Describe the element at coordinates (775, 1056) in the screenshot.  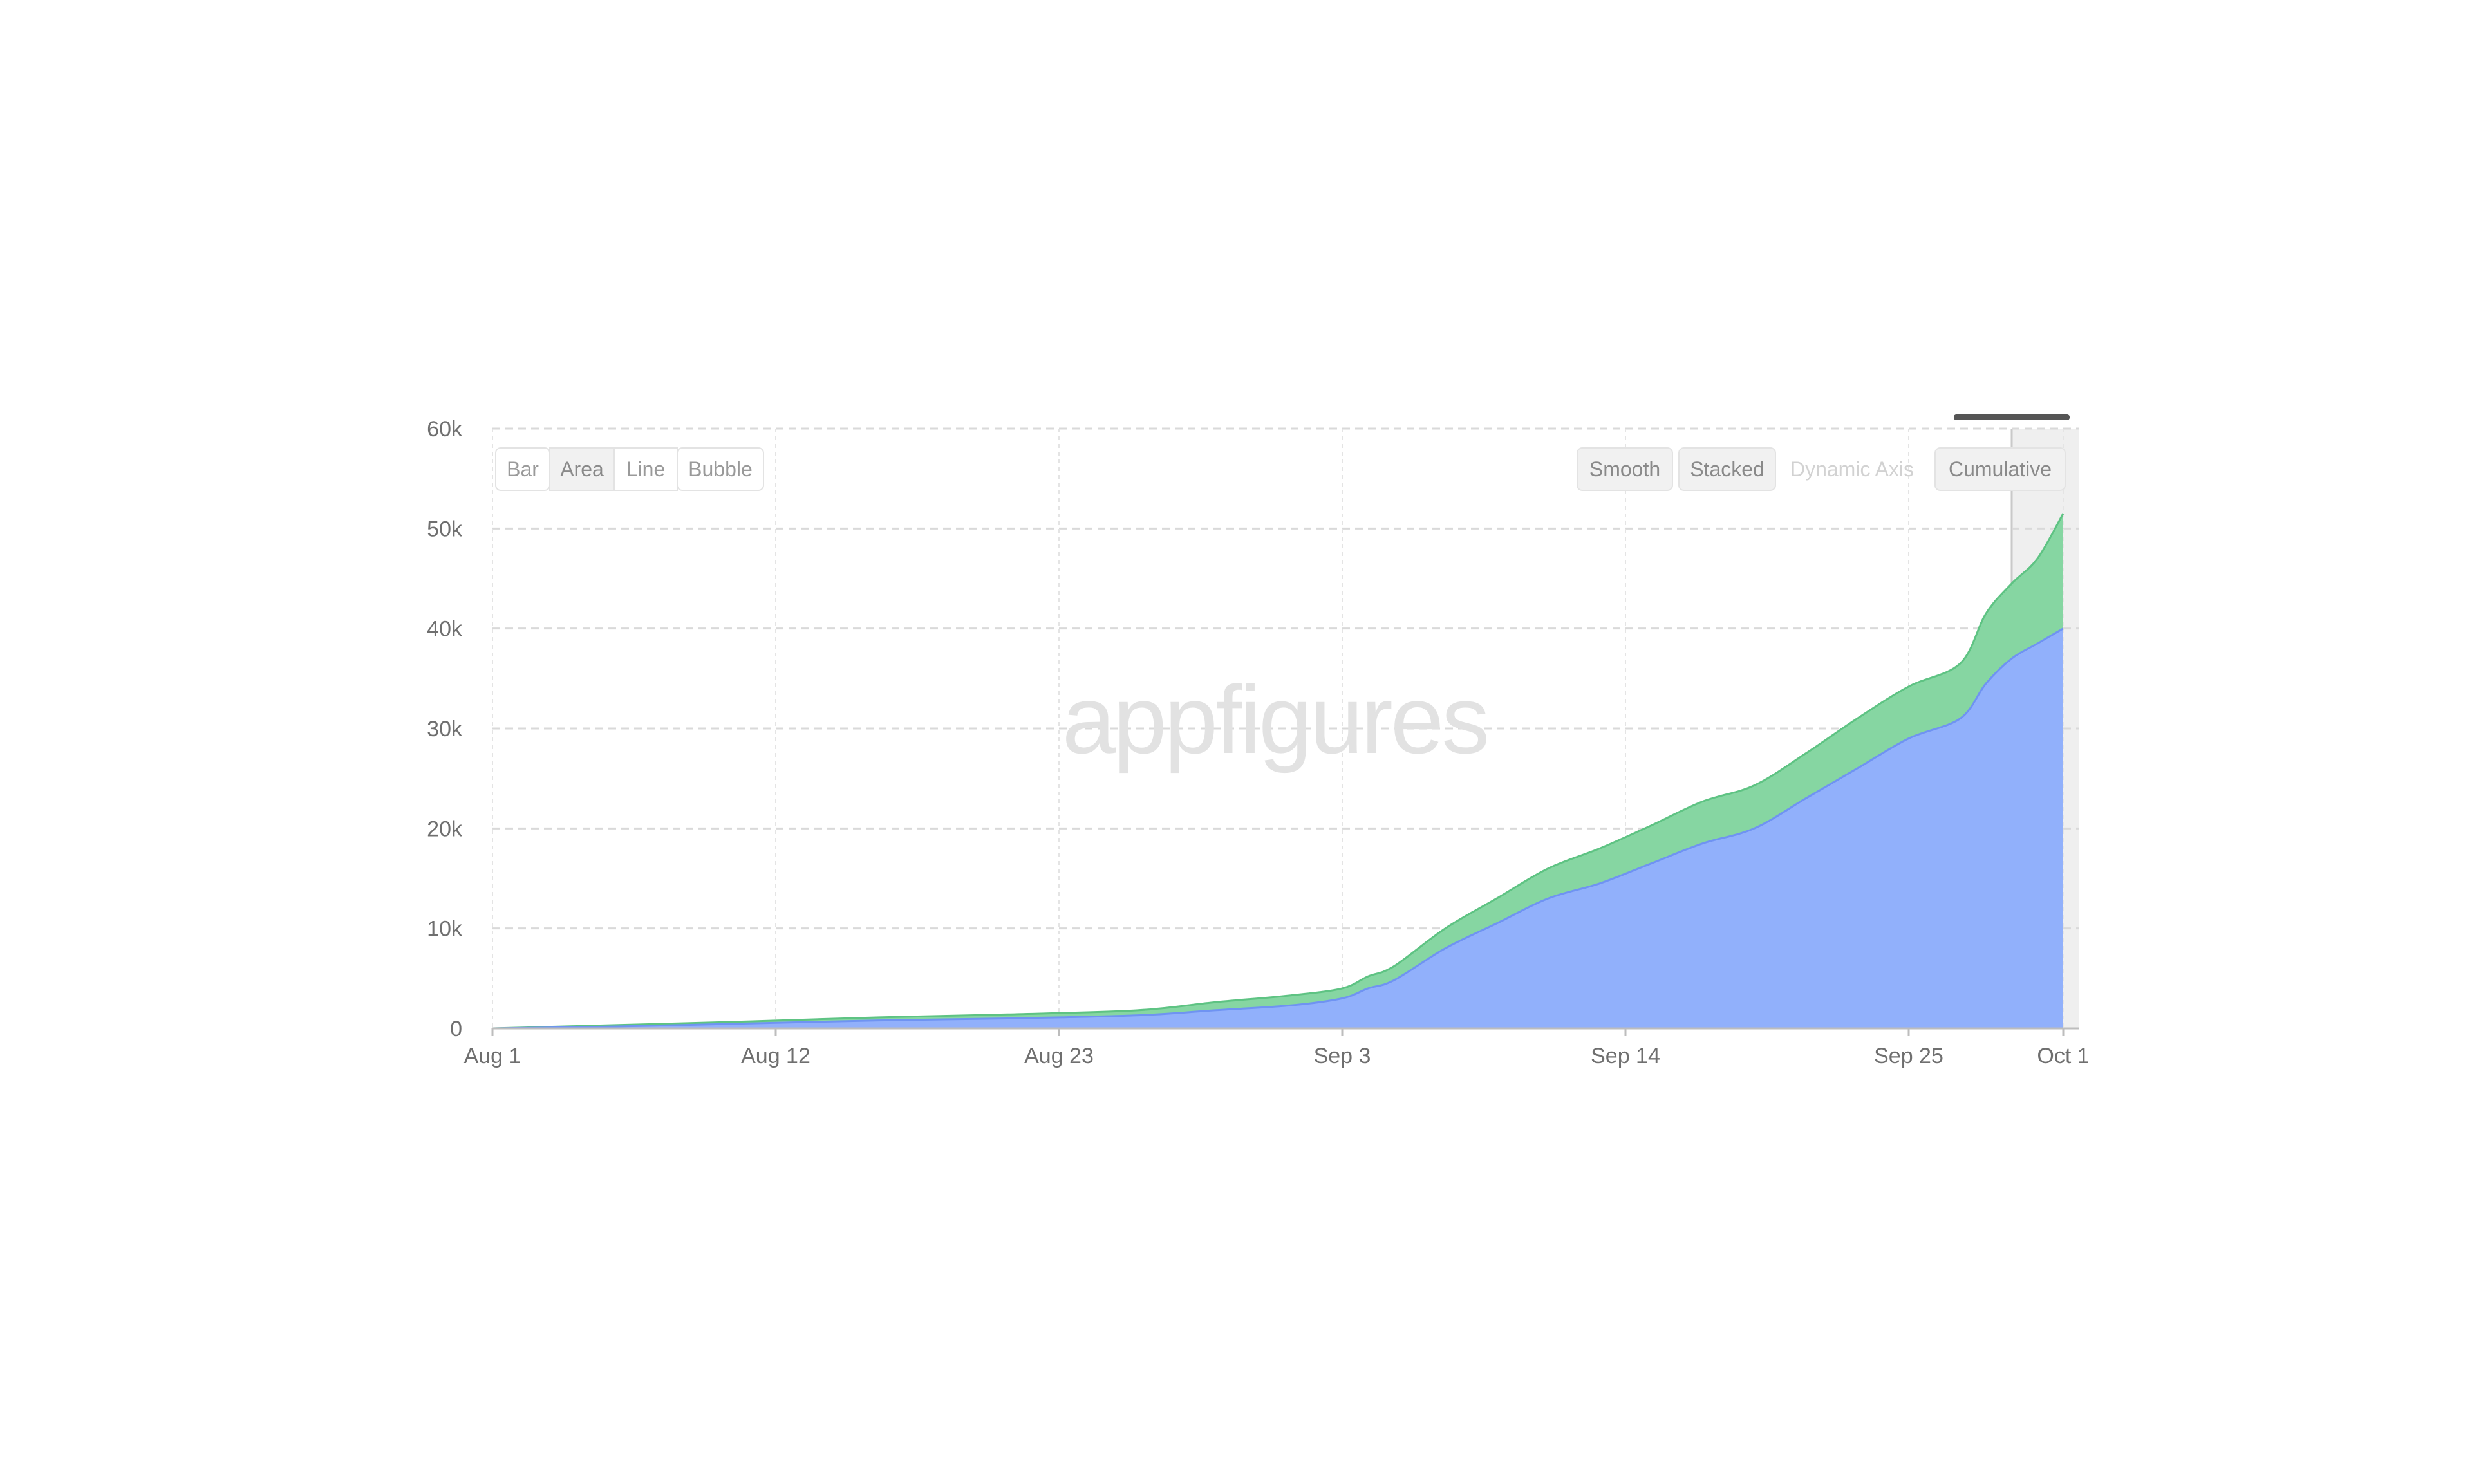
I see `x-tick-label: Aug 12` at that location.